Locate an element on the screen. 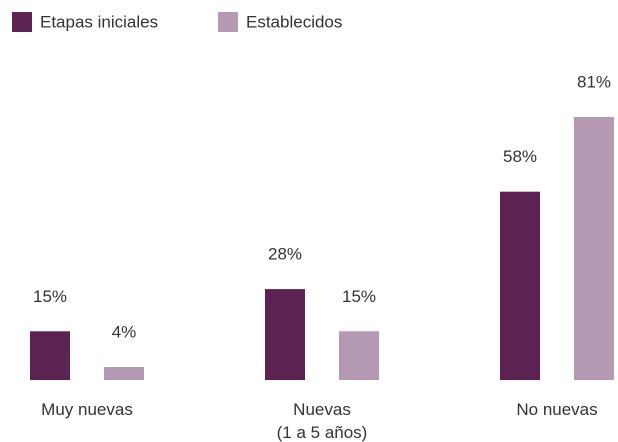 The height and width of the screenshot is (442, 618). legend-label: Etapas iniciales is located at coordinates (99, 21).